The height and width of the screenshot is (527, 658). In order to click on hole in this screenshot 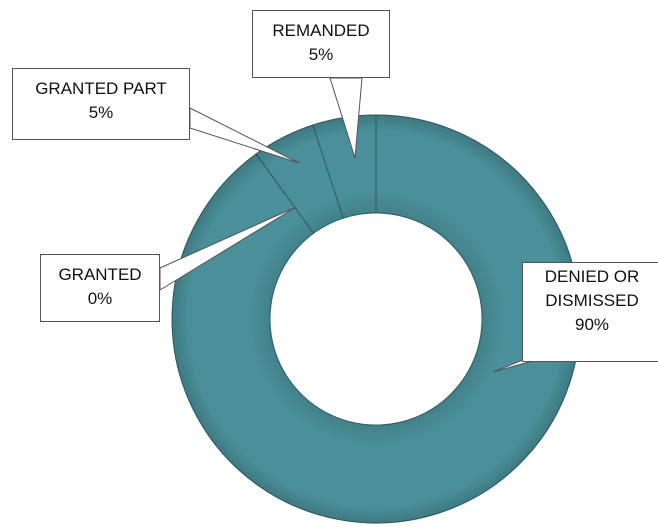, I will do `click(376, 319)`.